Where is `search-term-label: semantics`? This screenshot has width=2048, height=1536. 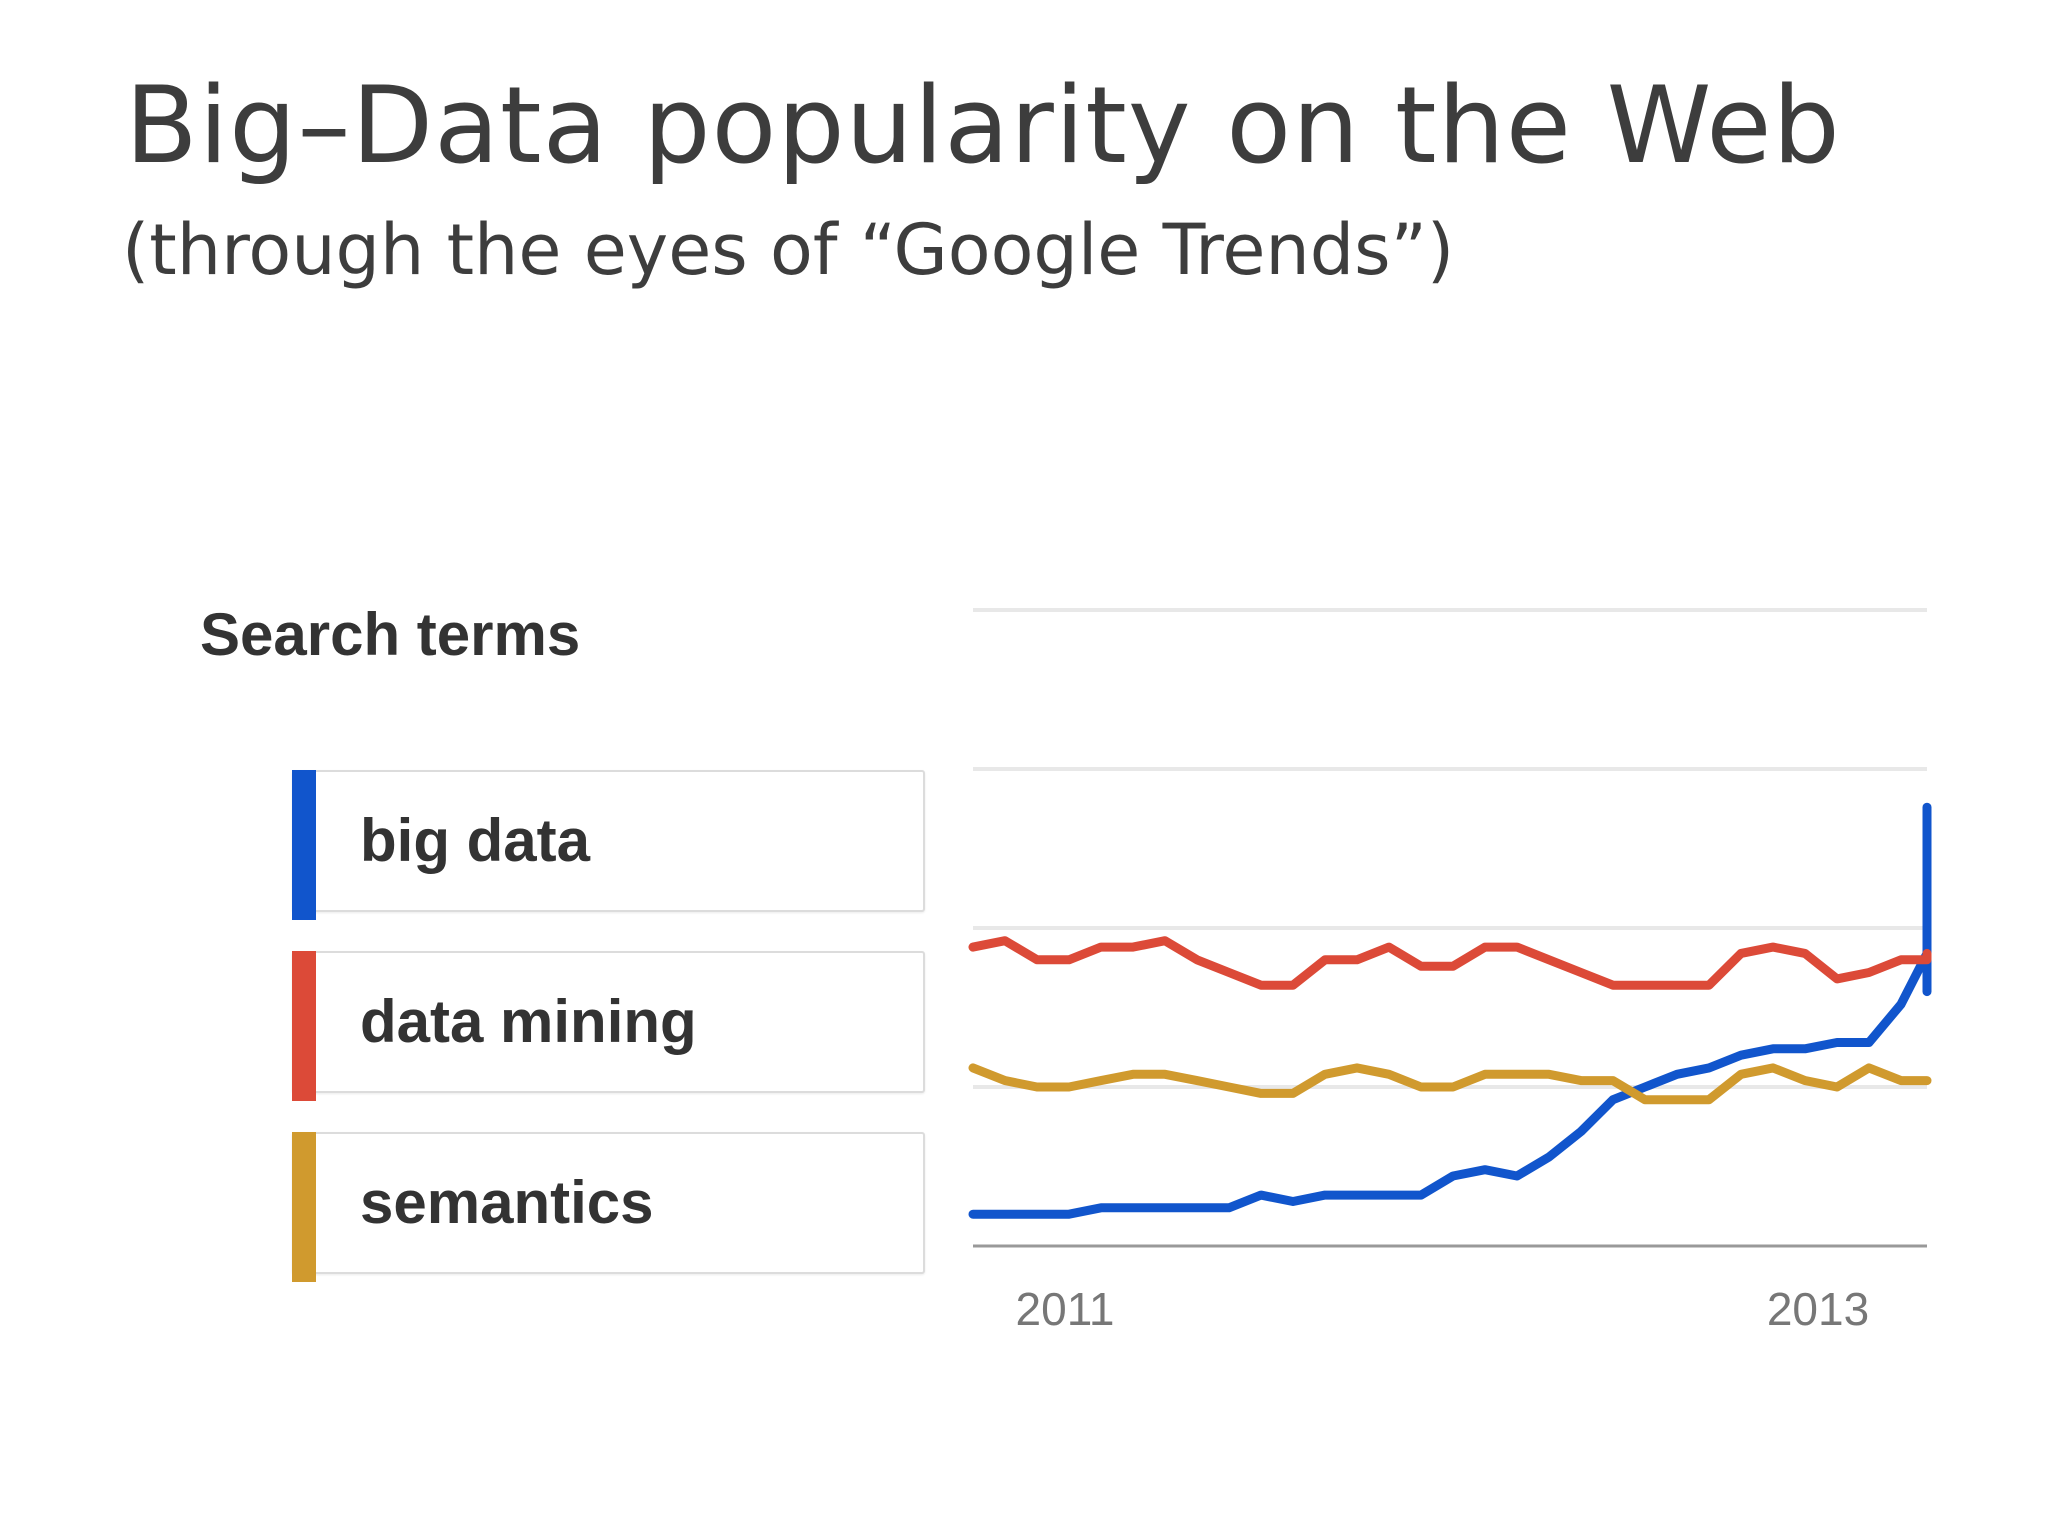
search-term-label: semantics is located at coordinates (507, 1202).